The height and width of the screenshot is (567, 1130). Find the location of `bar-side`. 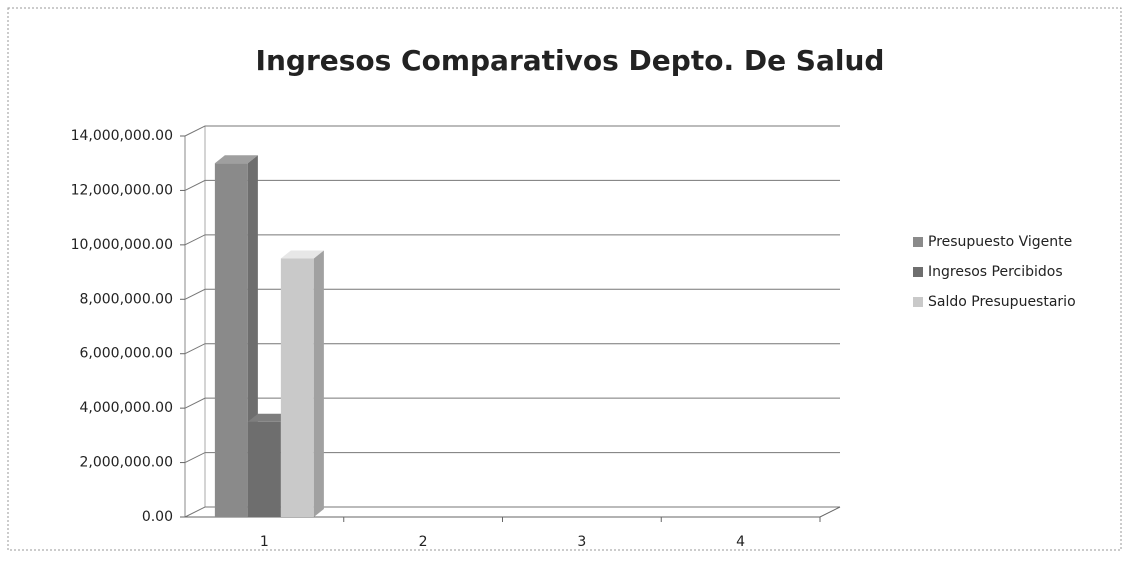

bar-side is located at coordinates (318, 383).